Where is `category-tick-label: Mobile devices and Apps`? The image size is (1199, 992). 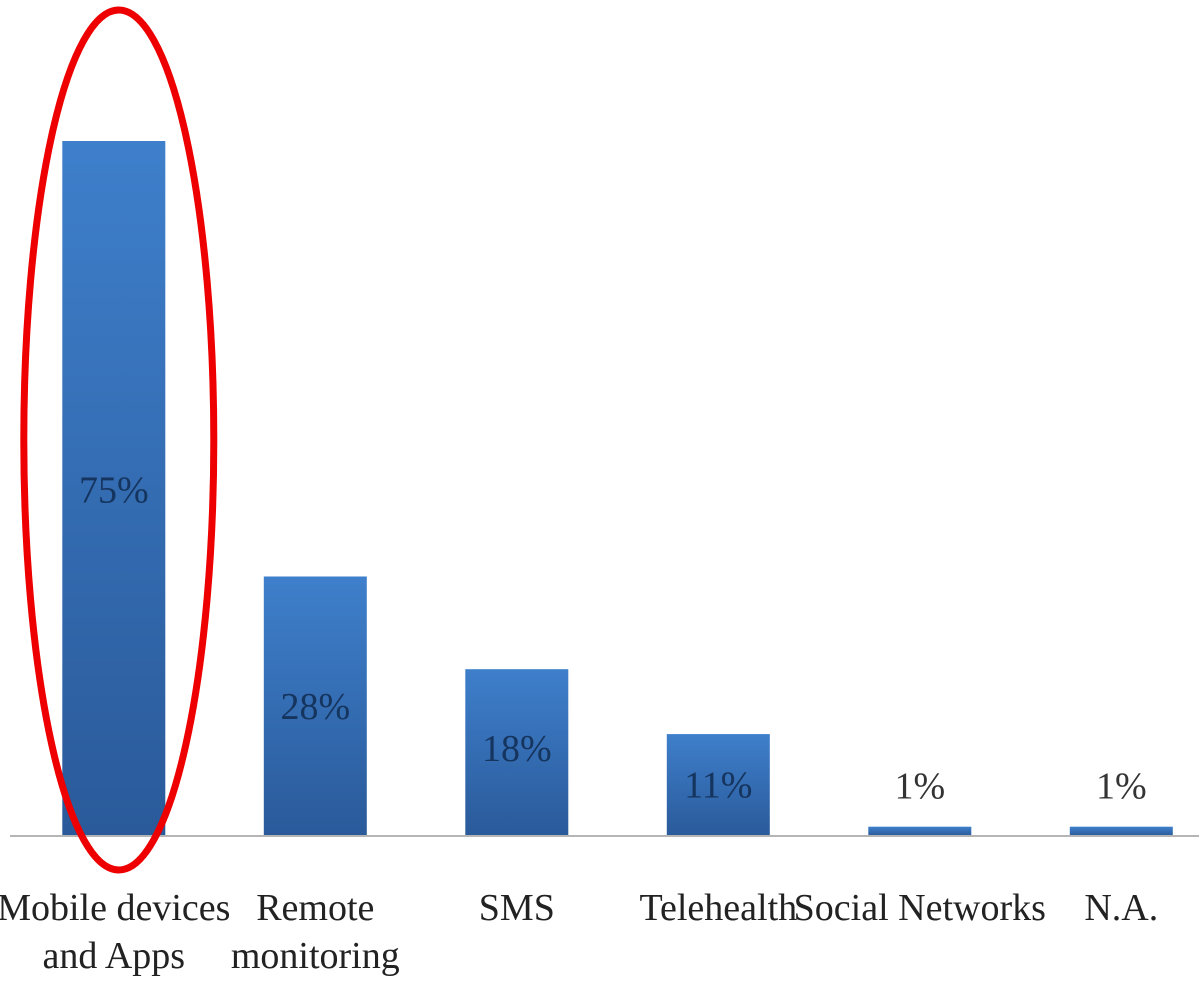 category-tick-label: Mobile devices and Apps is located at coordinates (115, 932).